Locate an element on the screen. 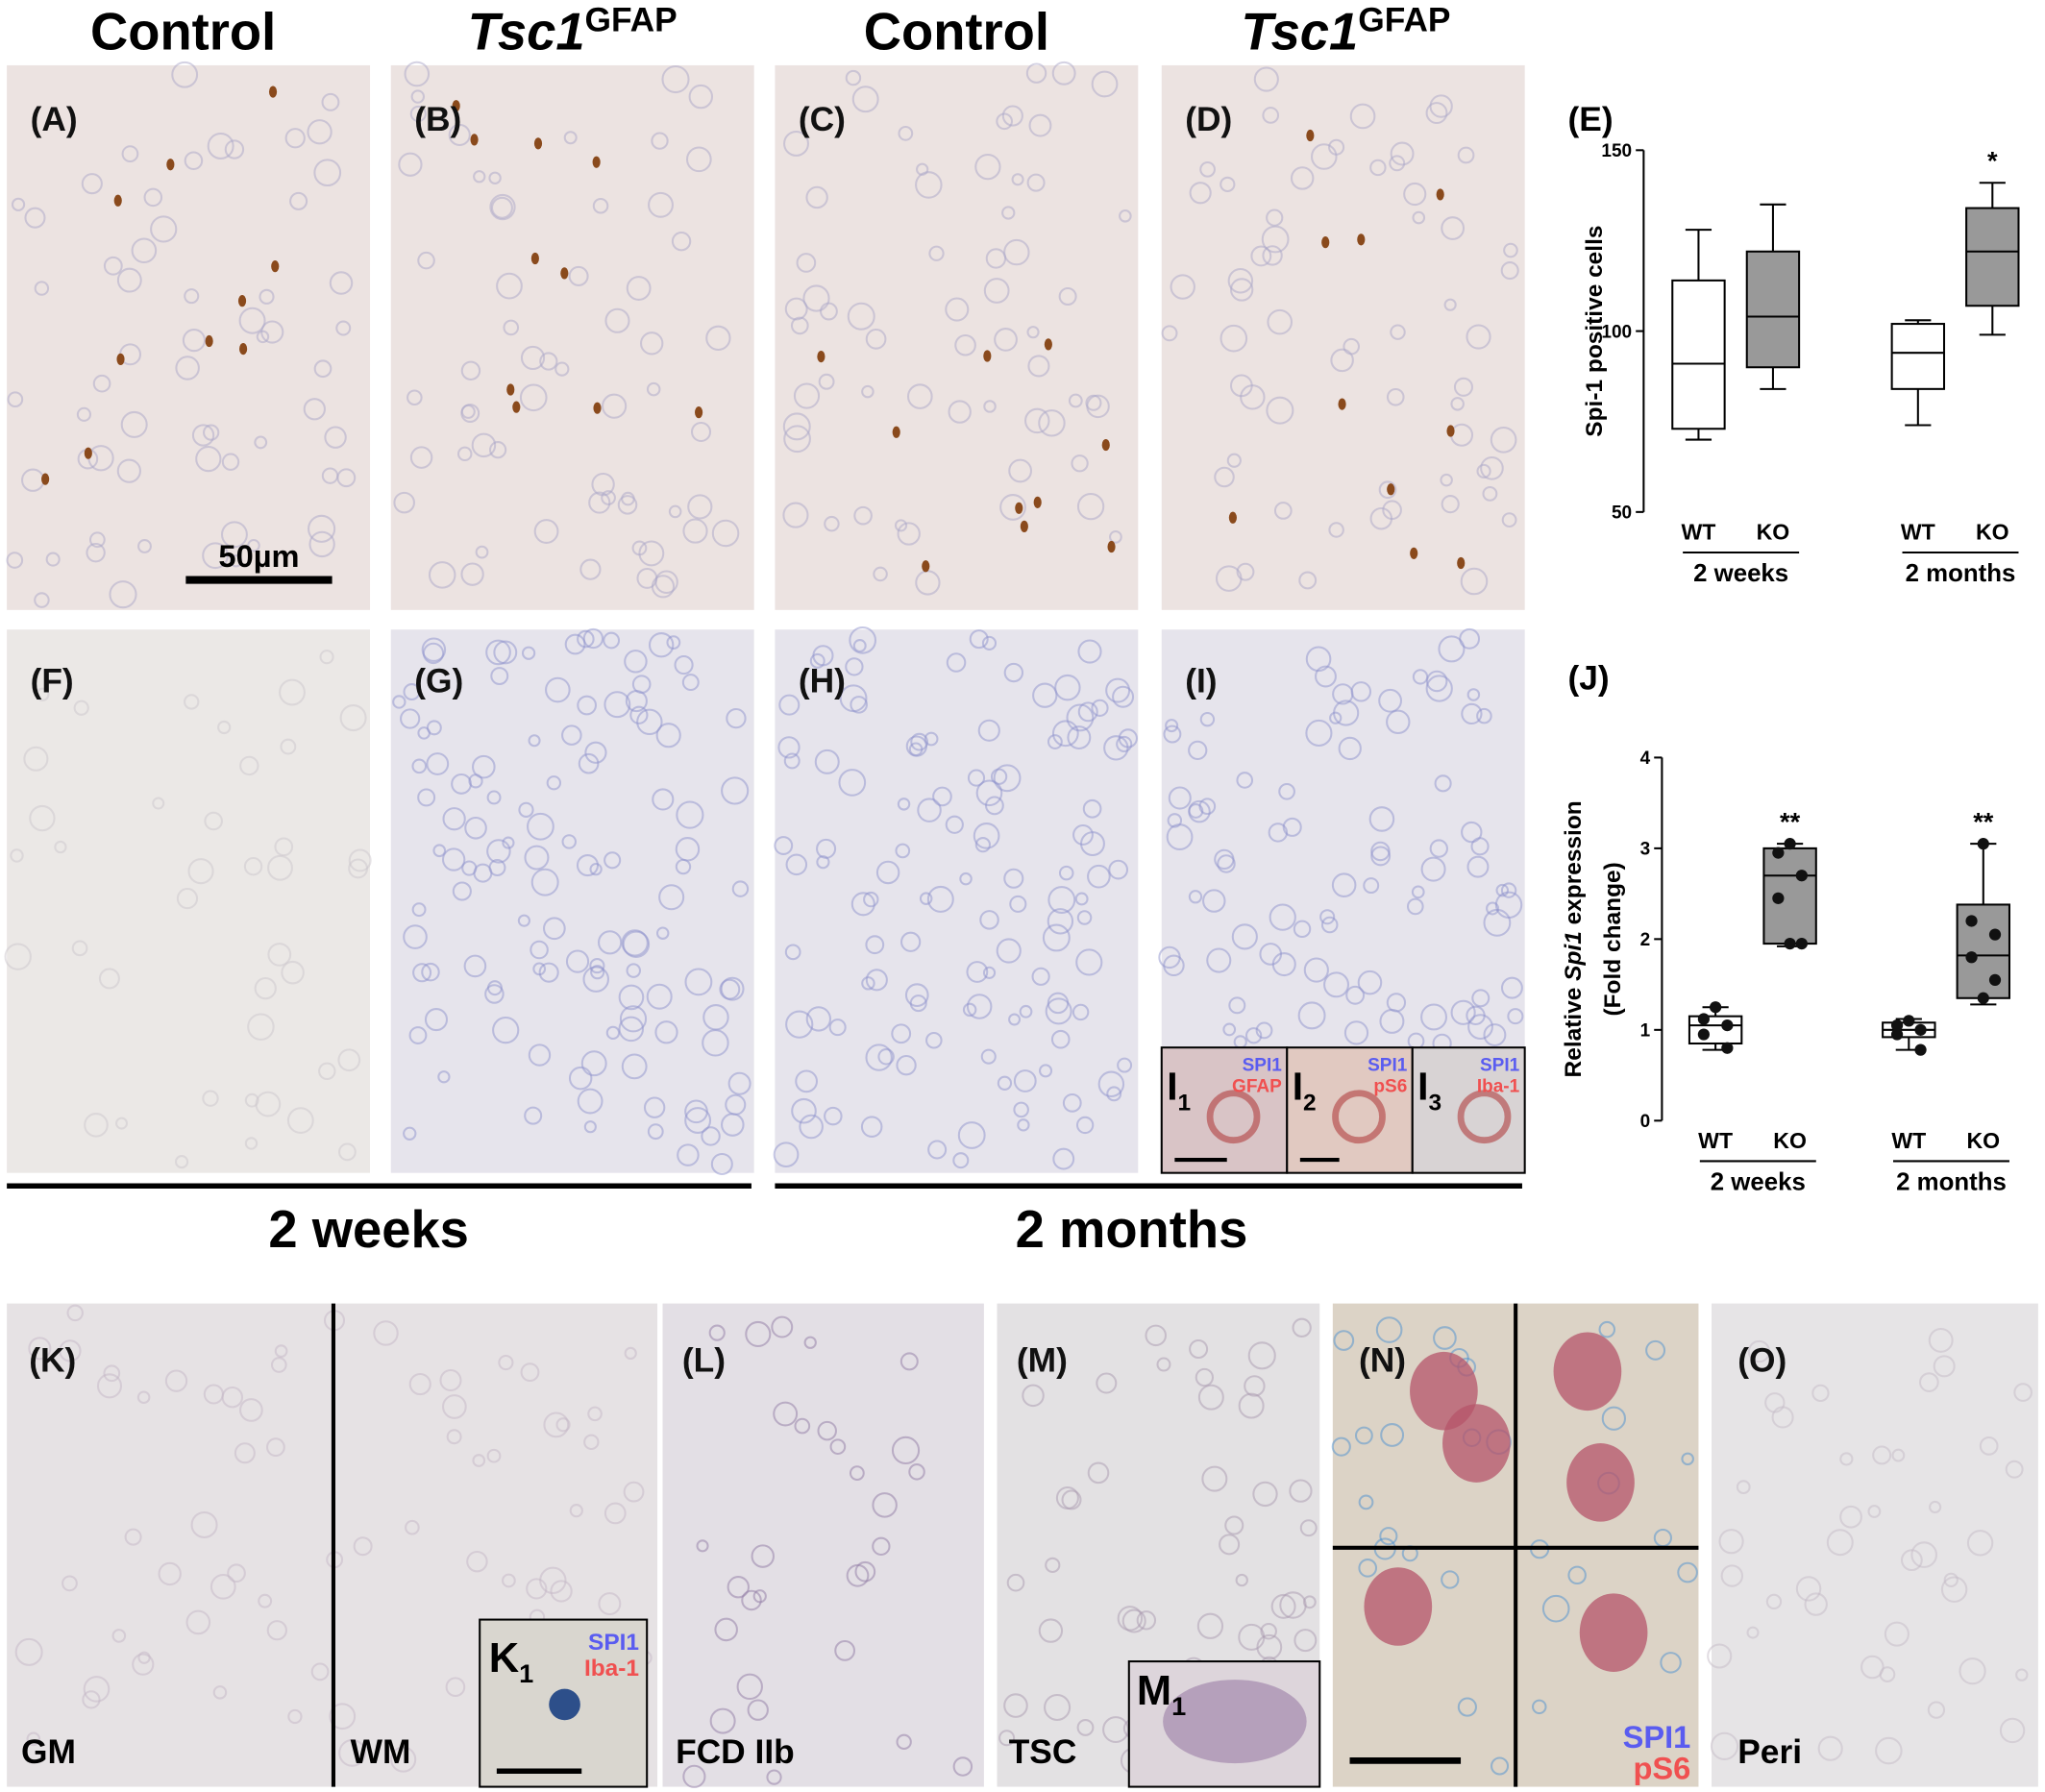 The width and height of the screenshot is (2045, 1792). inset-sub: 1 is located at coordinates (1185, 1103).